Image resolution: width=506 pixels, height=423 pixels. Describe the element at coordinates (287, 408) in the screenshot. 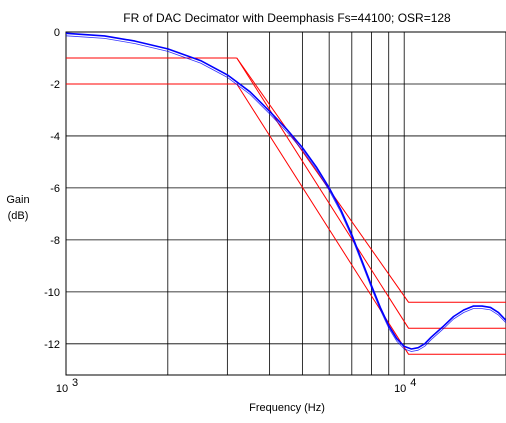

I see `x-axis-label: Frequency (Hz)` at that location.